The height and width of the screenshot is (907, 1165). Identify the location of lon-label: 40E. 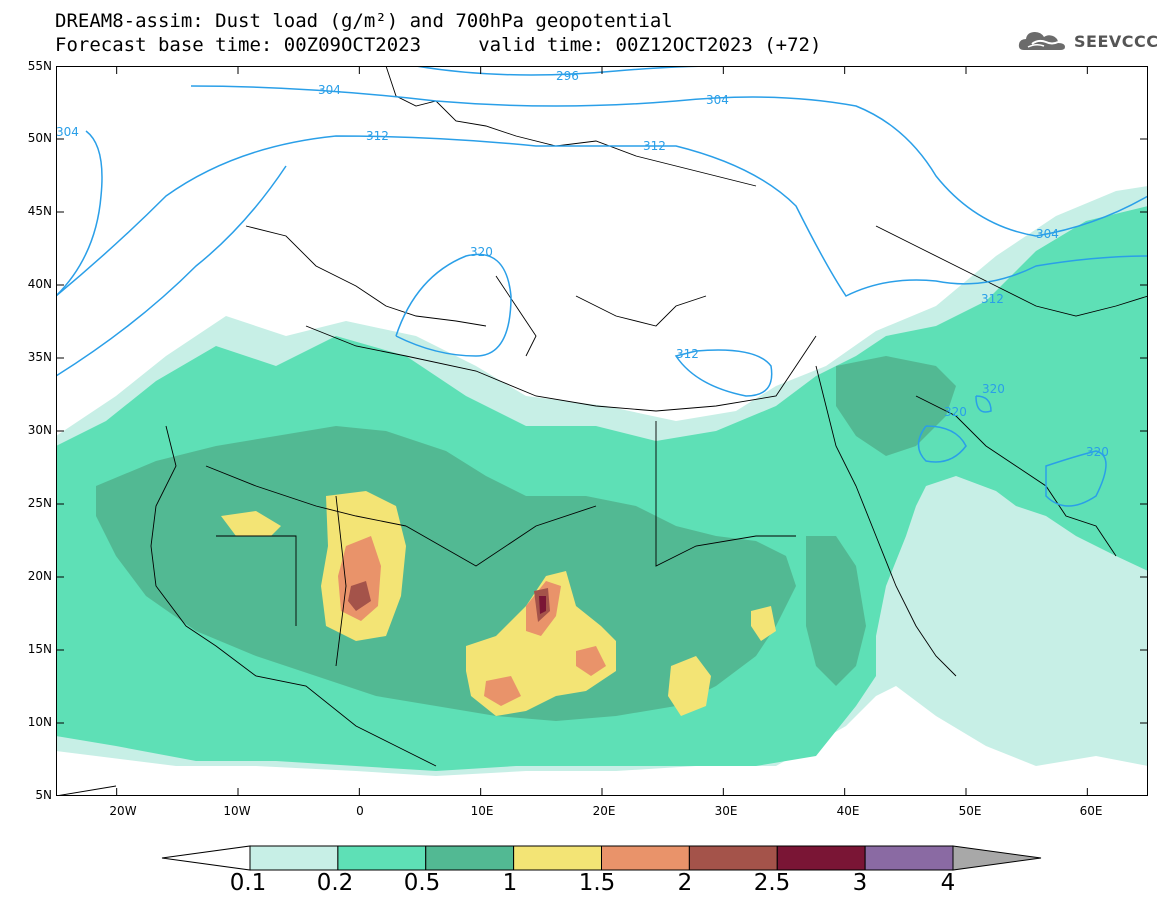
(848, 811).